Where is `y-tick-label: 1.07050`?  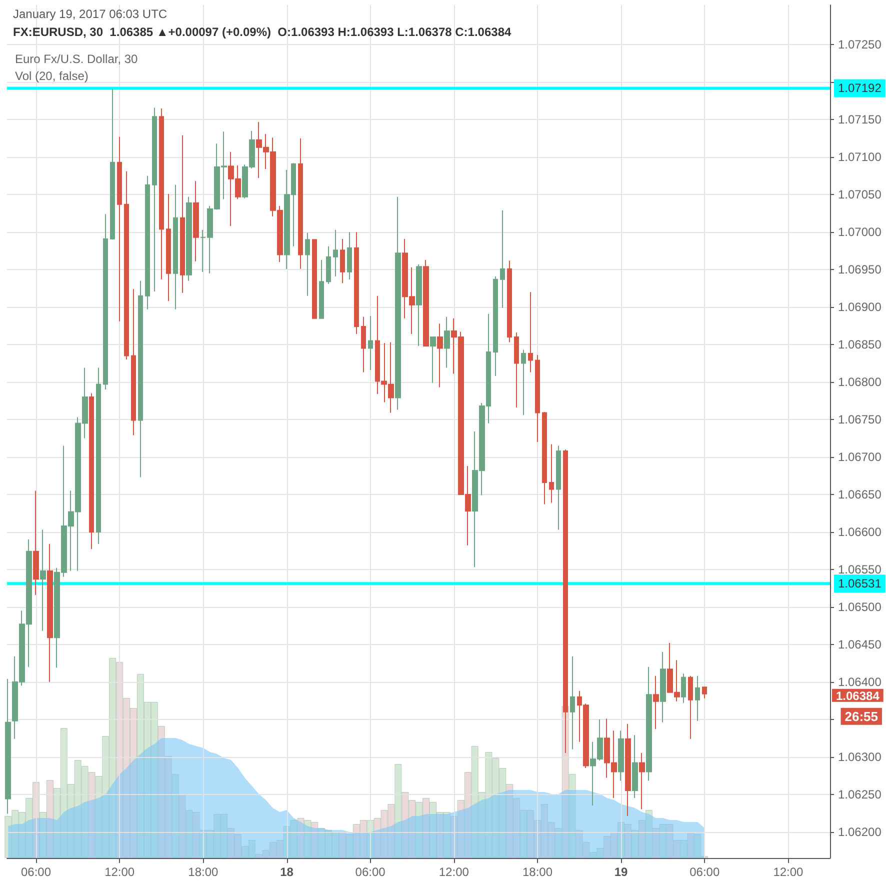
y-tick-label: 1.07050 is located at coordinates (860, 195).